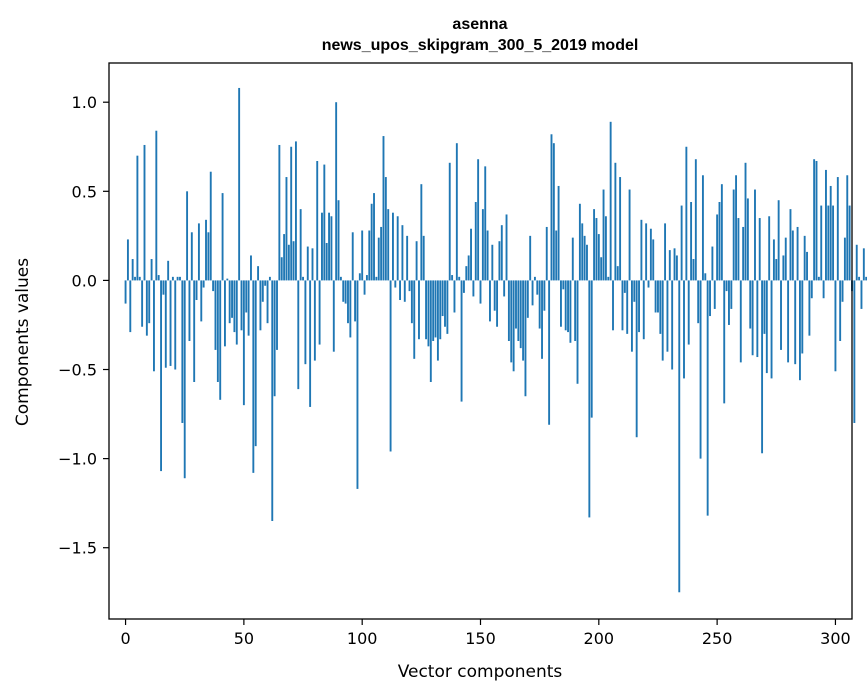  Describe the element at coordinates (84, 280) in the screenshot. I see `y-tick-label: 0.0` at that location.